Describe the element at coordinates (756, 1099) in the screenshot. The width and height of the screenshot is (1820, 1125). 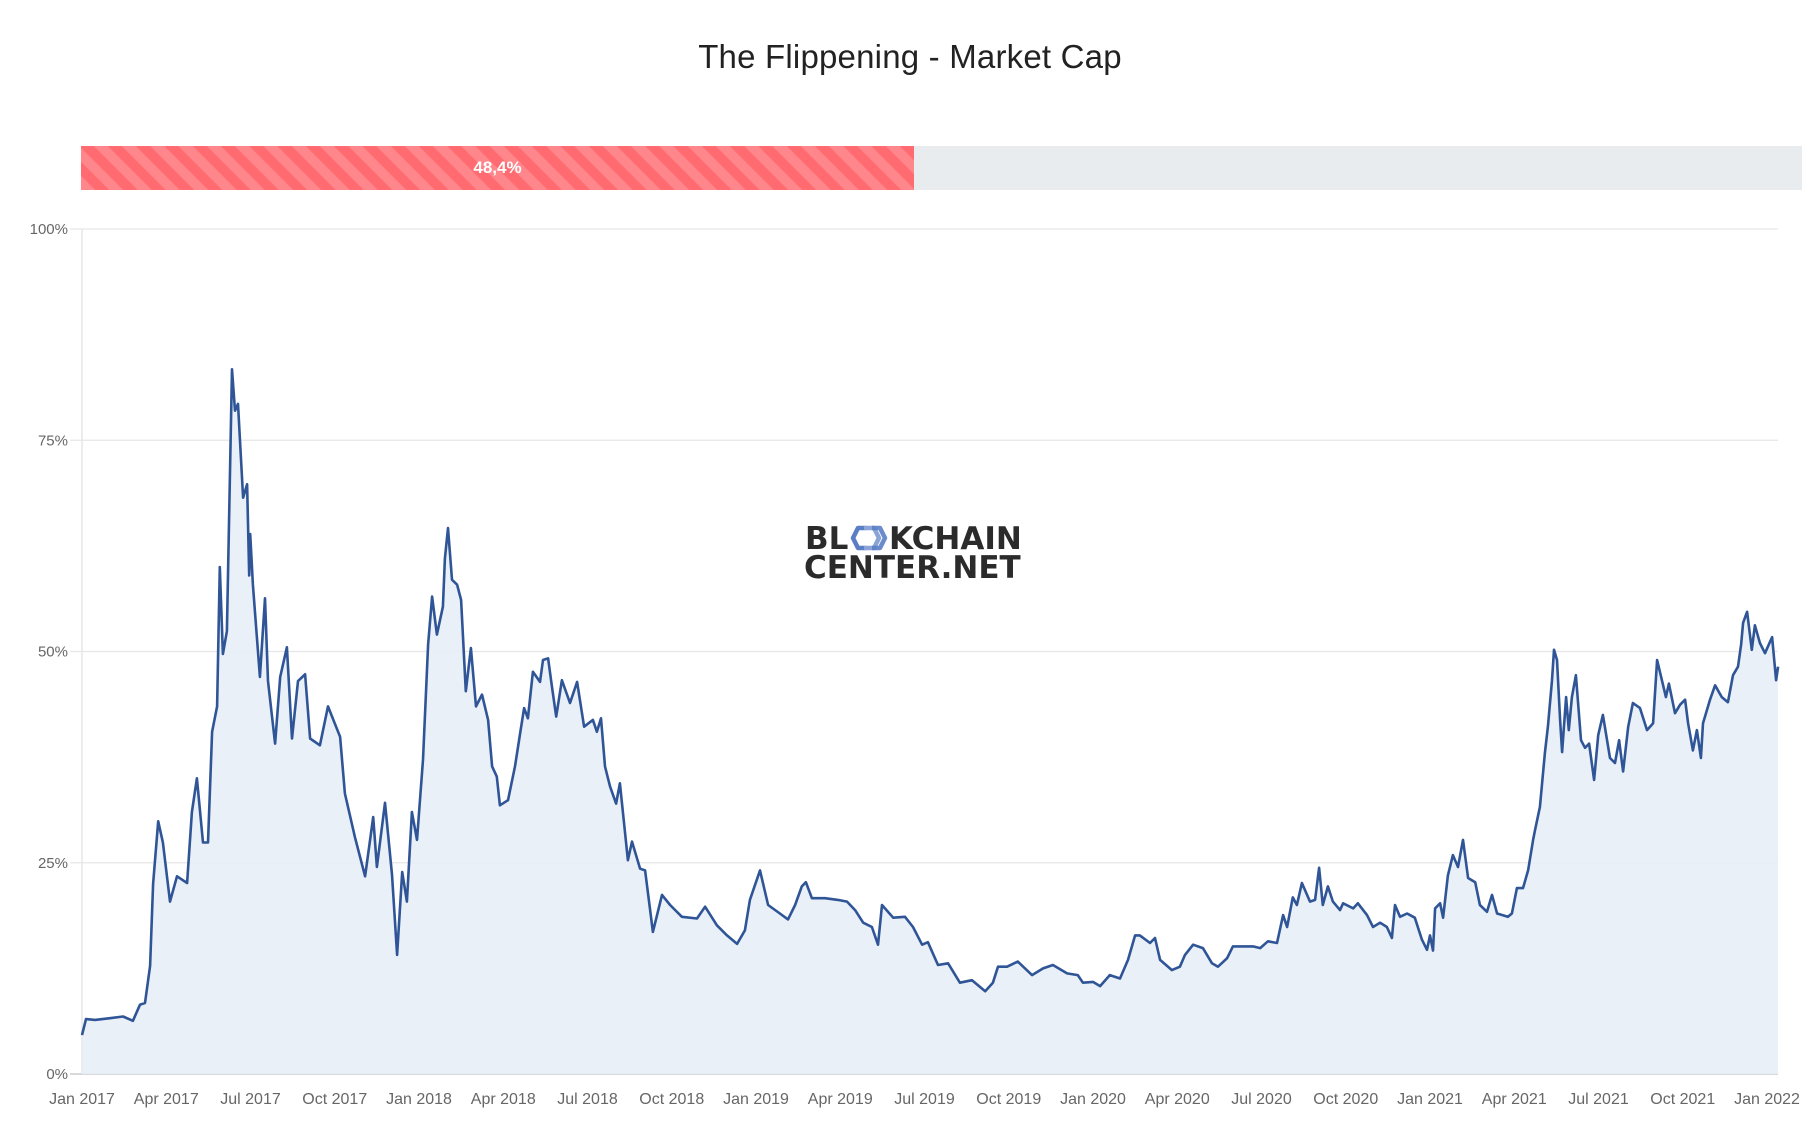
I see `x-tick-label: Jan 2019` at that location.